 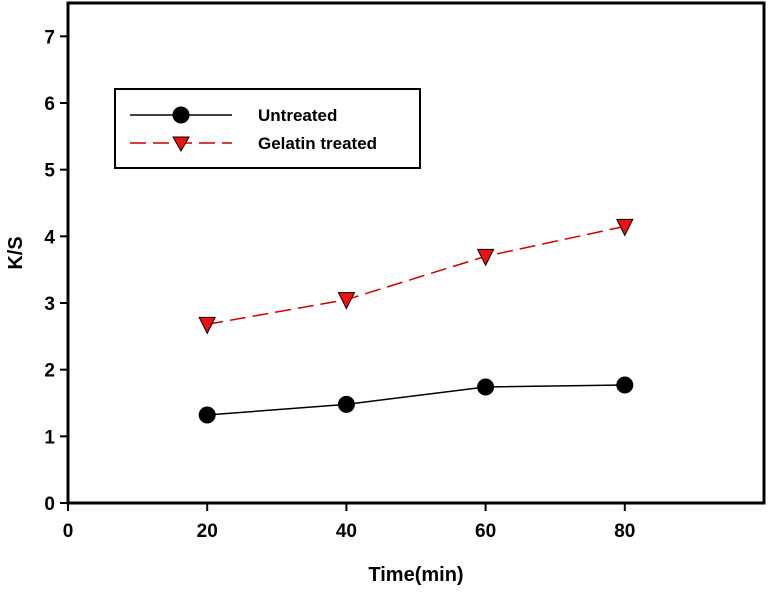 What do you see at coordinates (49, 437) in the screenshot?
I see `y-tick-label: 1` at bounding box center [49, 437].